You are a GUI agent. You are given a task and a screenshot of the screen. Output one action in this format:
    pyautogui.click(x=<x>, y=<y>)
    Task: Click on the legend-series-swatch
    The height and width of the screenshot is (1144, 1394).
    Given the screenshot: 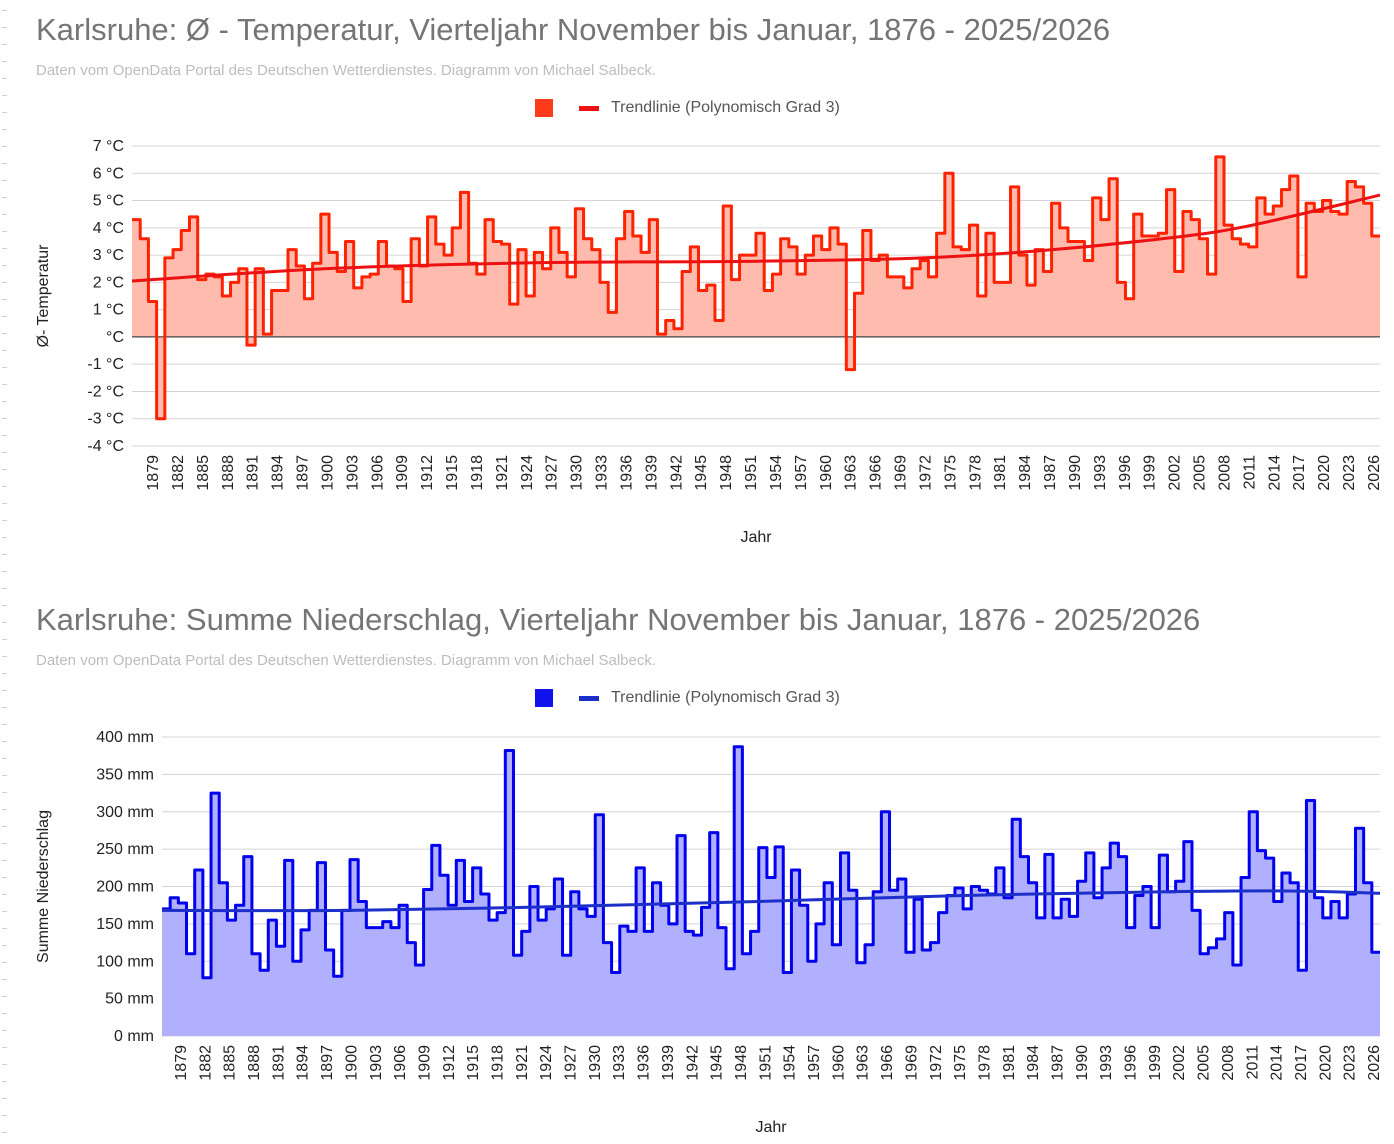 What is the action you would take?
    pyautogui.click(x=544, y=108)
    